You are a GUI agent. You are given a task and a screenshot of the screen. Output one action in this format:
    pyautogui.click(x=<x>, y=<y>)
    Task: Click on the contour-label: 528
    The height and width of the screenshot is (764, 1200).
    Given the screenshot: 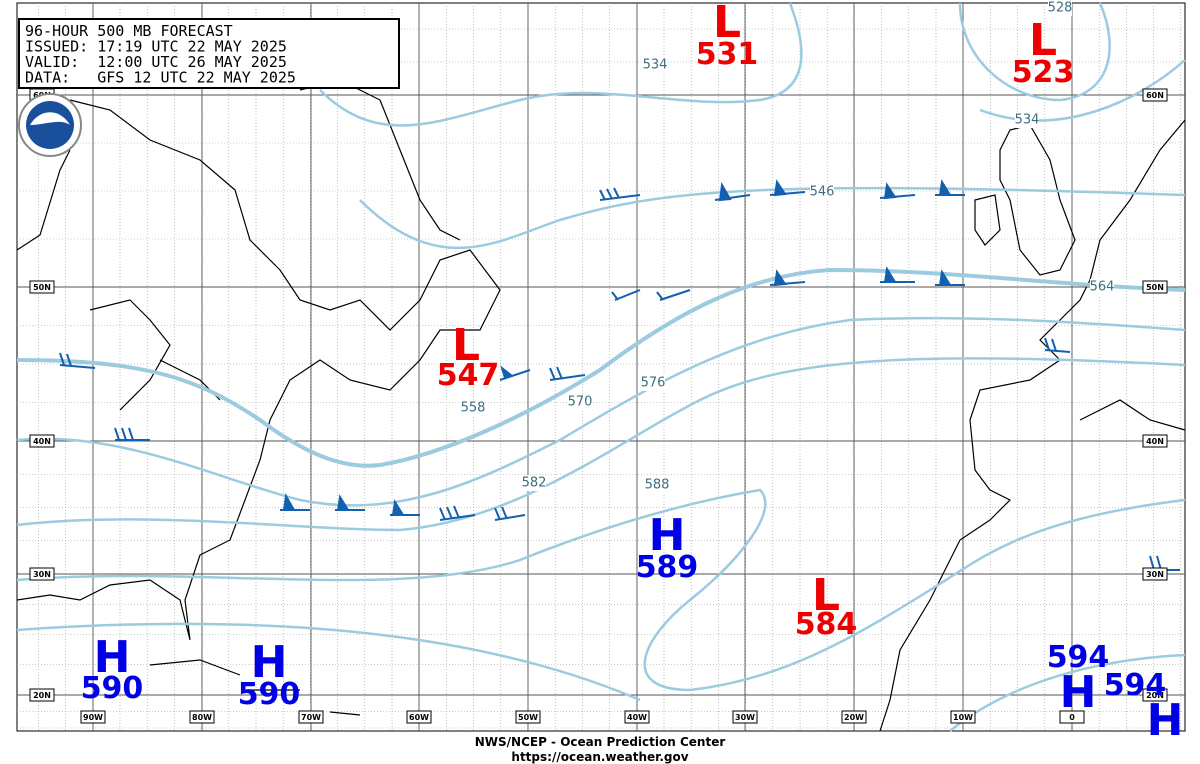 What is the action you would take?
    pyautogui.click(x=1060, y=8)
    